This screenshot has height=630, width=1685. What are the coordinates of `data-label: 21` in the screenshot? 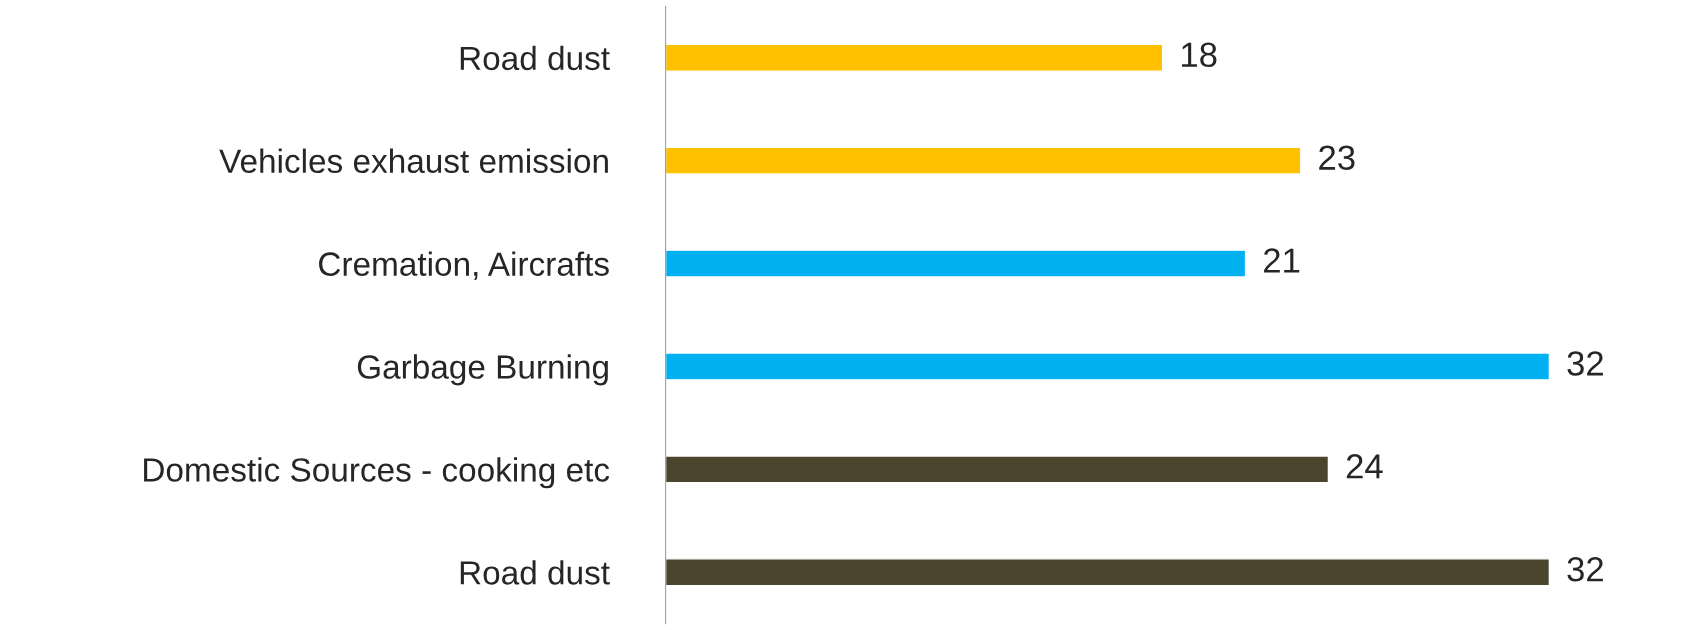 It's located at (1281, 260).